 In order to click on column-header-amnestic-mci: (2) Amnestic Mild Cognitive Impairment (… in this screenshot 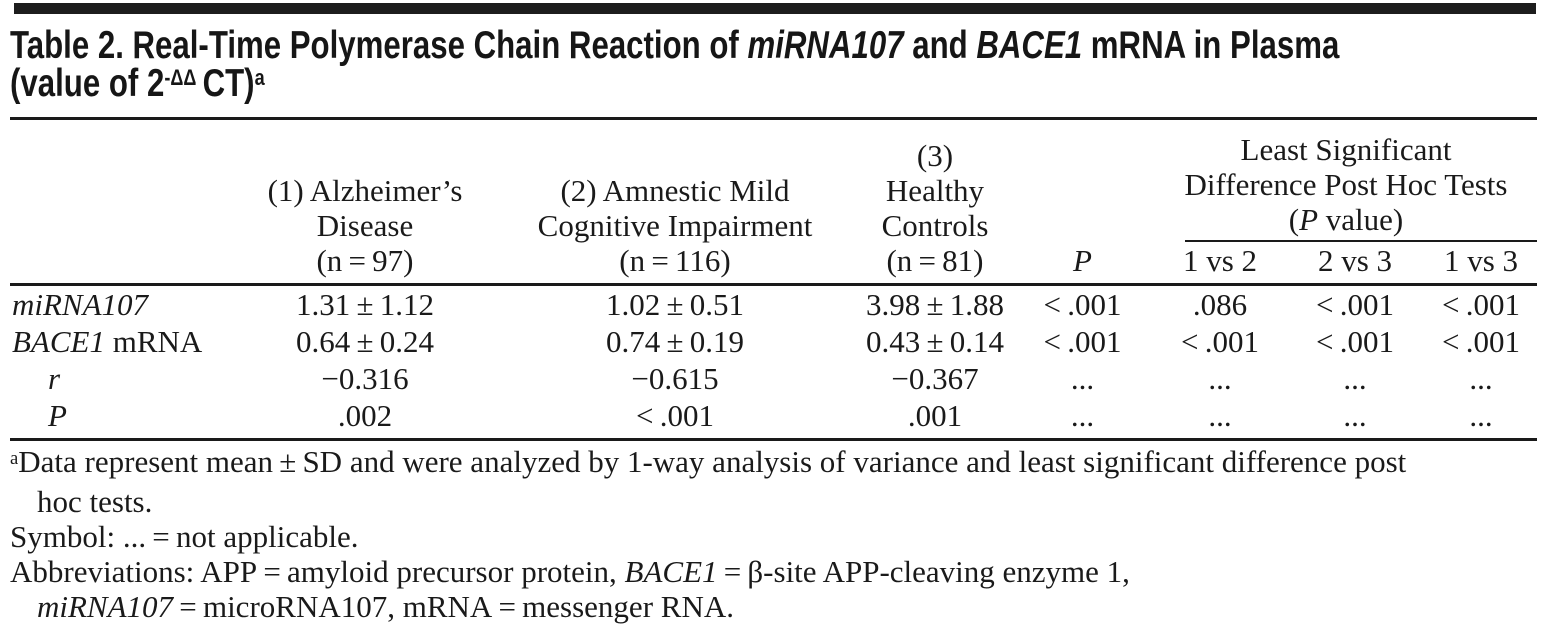, I will do `click(675, 225)`.